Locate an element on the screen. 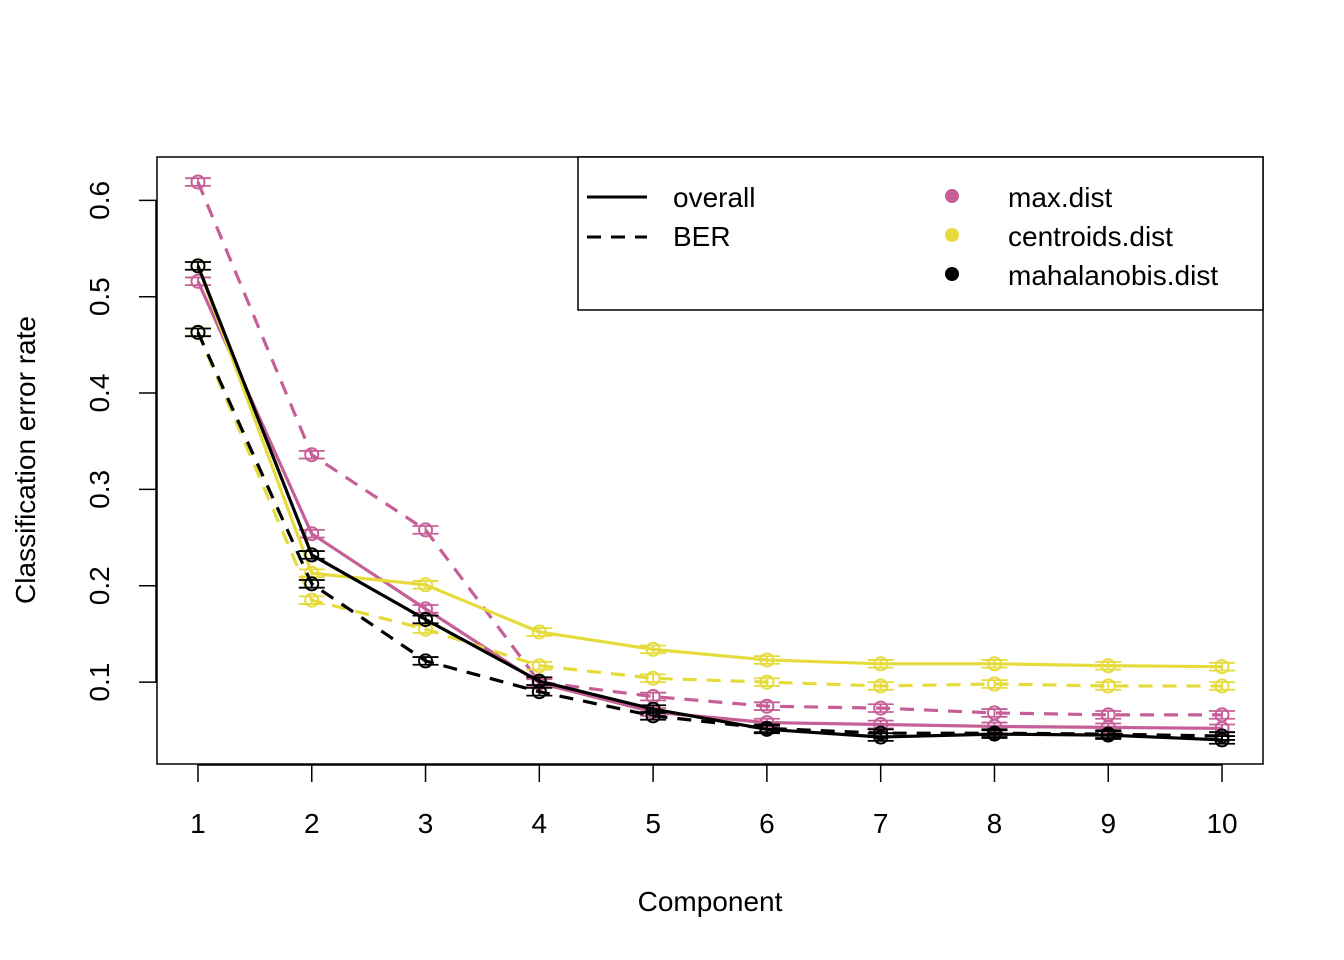 Image resolution: width=1344 pixels, height=960 pixels. y-tick-label: 0.2 is located at coordinates (99, 585).